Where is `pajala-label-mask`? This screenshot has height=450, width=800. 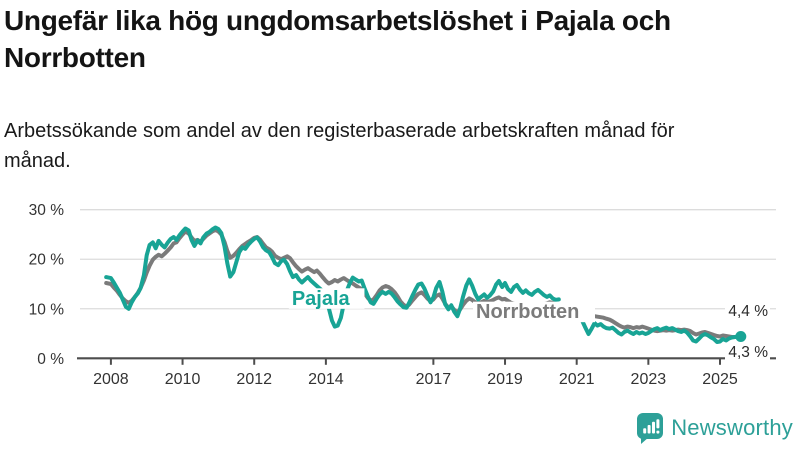
pajala-label-mask is located at coordinates (326, 298).